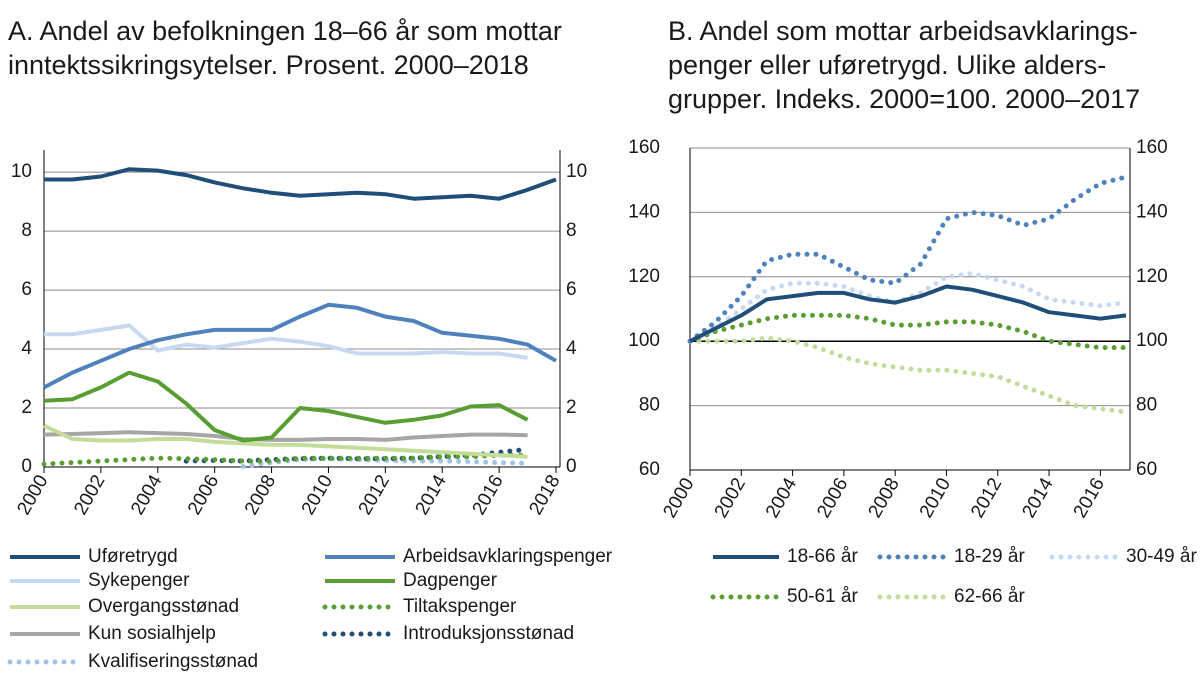 The image size is (1200, 693). What do you see at coordinates (887, 65) in the screenshot?
I see `chart-title: penger eller uføretrygd. Ulike alders-` at bounding box center [887, 65].